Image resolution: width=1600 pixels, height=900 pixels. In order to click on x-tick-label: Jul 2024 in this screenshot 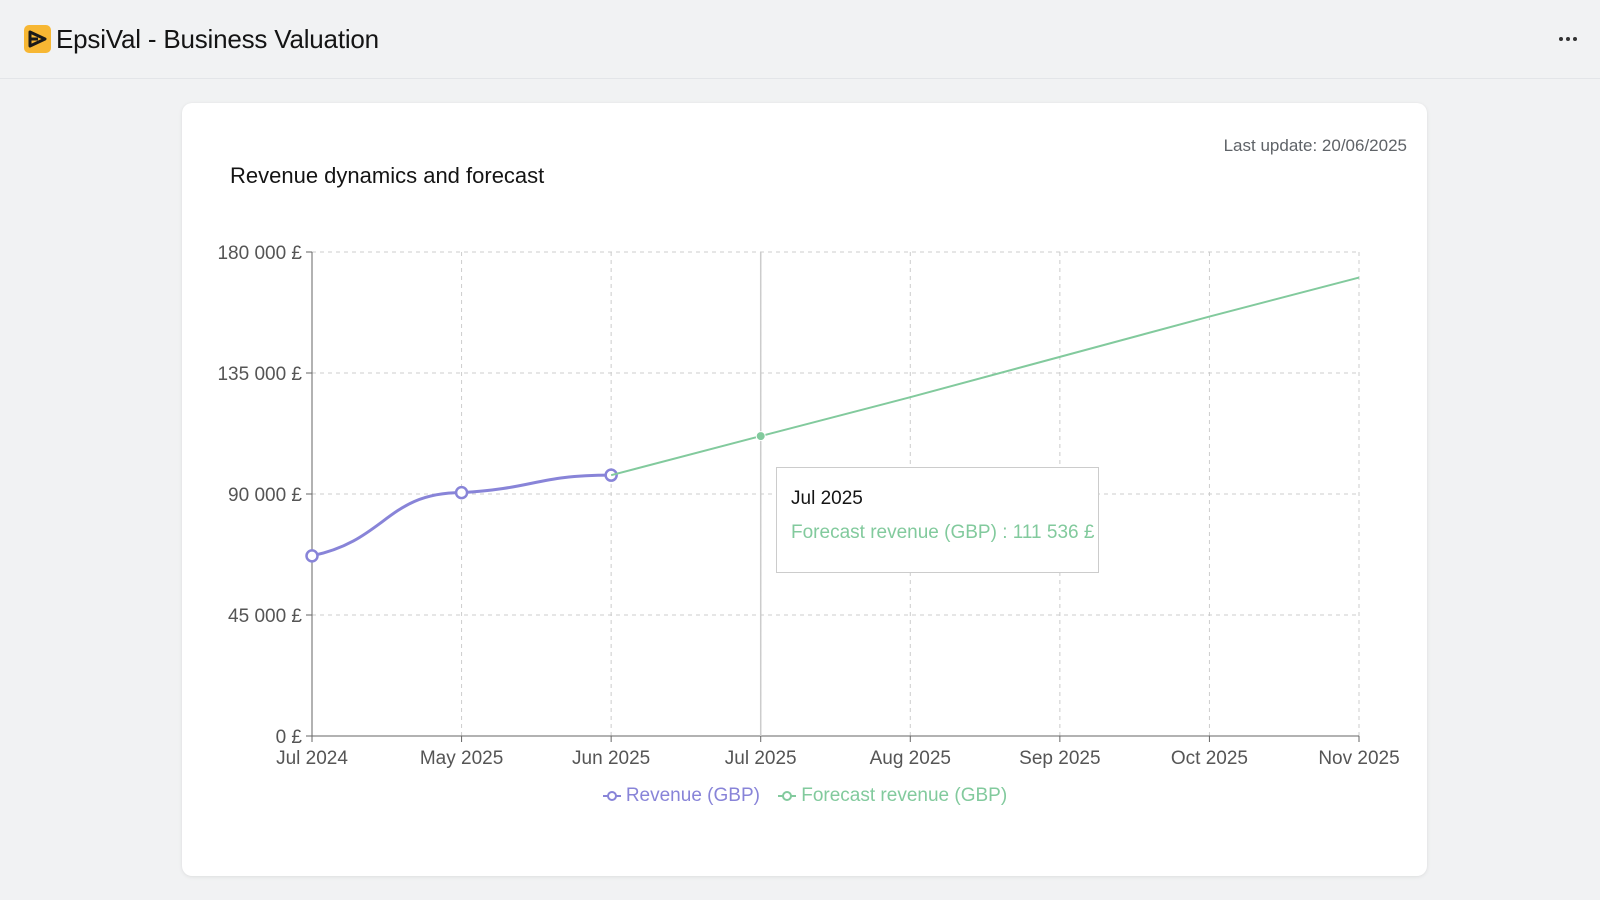, I will do `click(312, 758)`.